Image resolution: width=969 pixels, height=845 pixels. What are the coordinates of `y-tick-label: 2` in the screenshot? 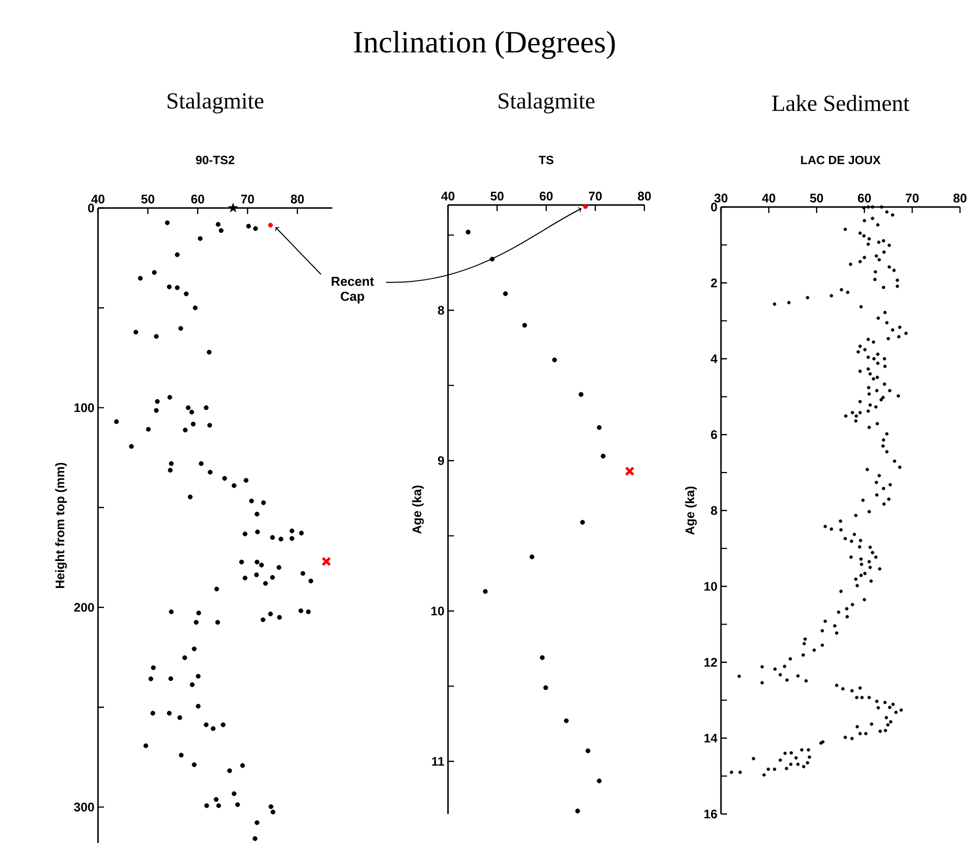 It's located at (714, 283).